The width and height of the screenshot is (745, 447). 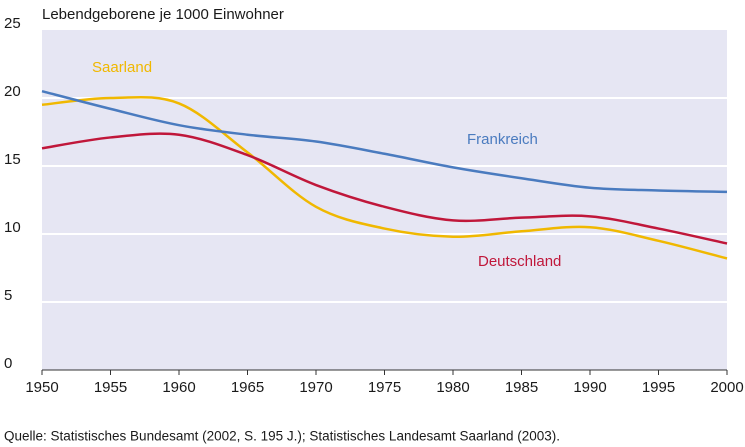 I want to click on y-tick-label: 0, so click(x=8, y=363).